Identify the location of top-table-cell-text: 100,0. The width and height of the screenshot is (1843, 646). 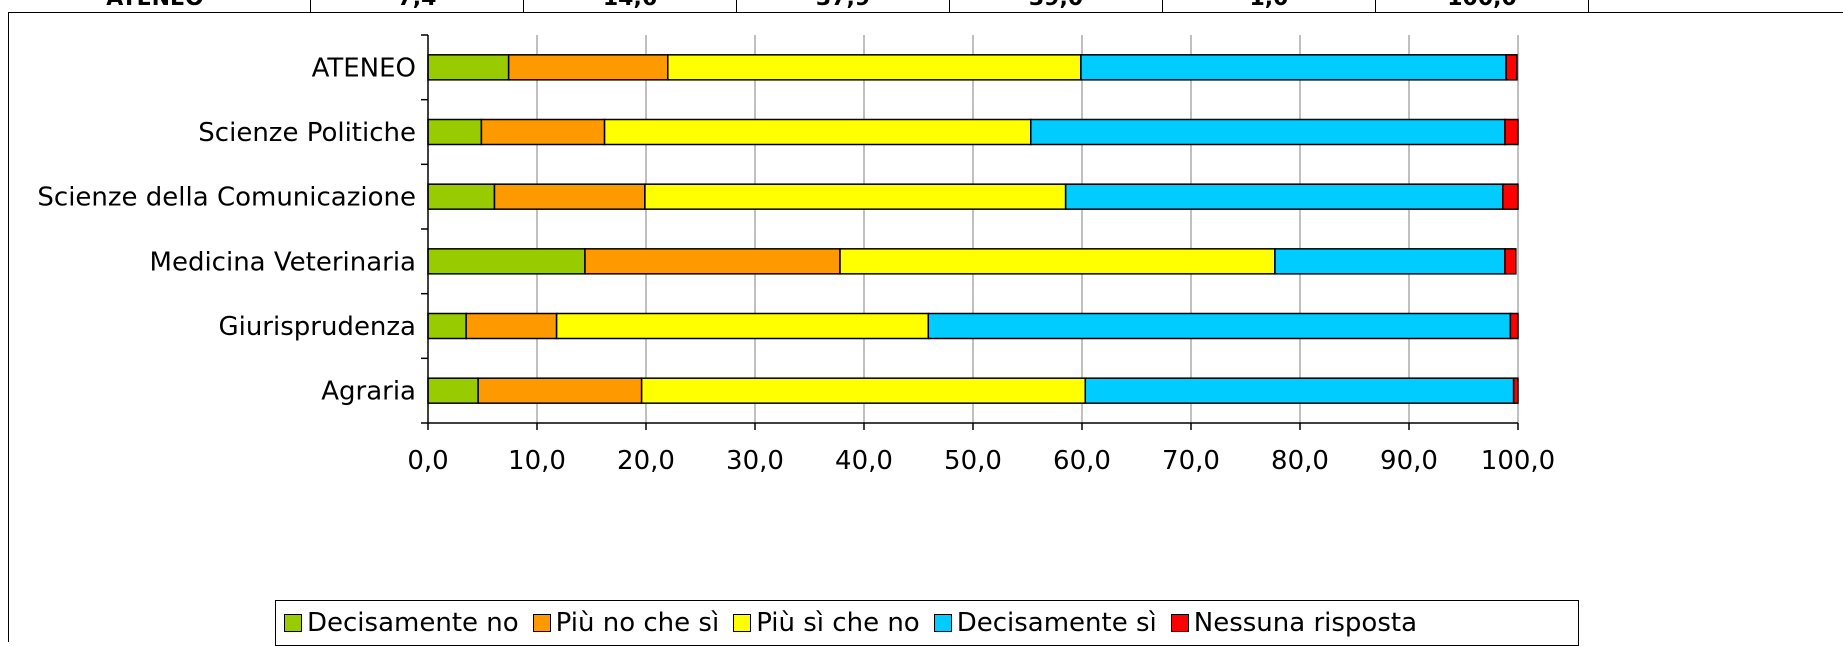
(1482, 5).